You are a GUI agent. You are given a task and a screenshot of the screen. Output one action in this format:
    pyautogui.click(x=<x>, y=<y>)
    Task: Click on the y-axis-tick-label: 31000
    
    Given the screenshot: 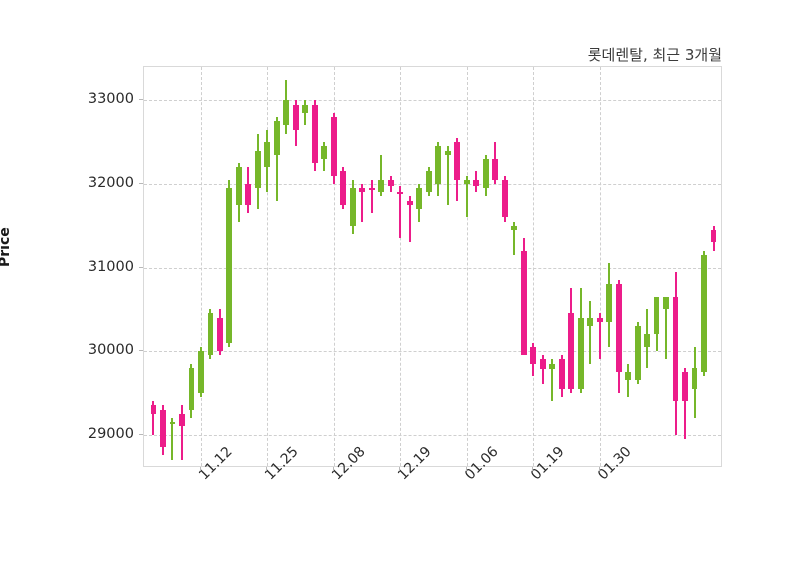 What is the action you would take?
    pyautogui.click(x=110, y=266)
    